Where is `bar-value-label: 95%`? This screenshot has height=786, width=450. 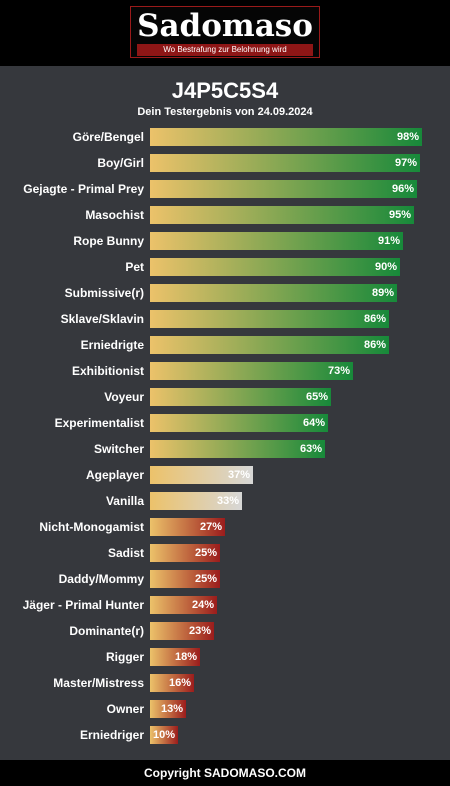
bar-value-label: 95% is located at coordinates (399, 215).